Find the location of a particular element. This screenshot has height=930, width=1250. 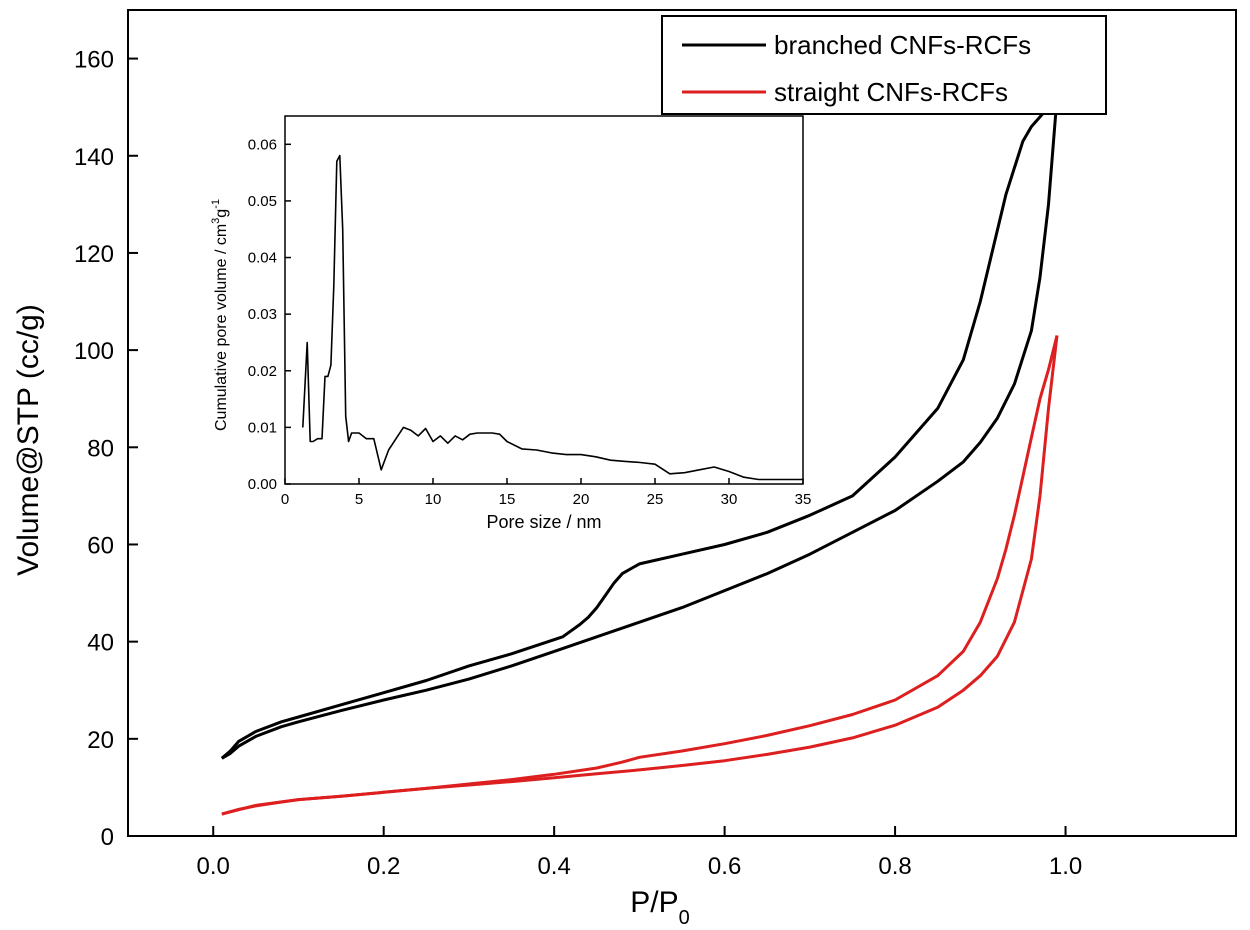

inset-y-tick-label: 0.01 is located at coordinates (262, 427).